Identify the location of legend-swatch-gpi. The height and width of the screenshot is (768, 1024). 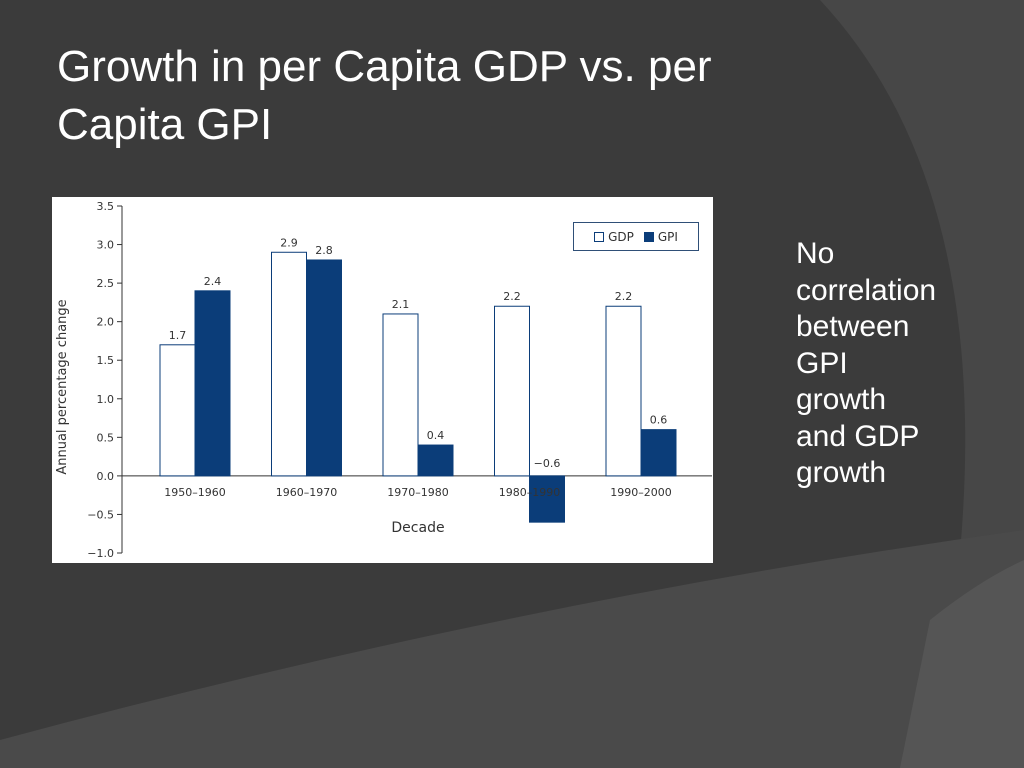
(648, 236).